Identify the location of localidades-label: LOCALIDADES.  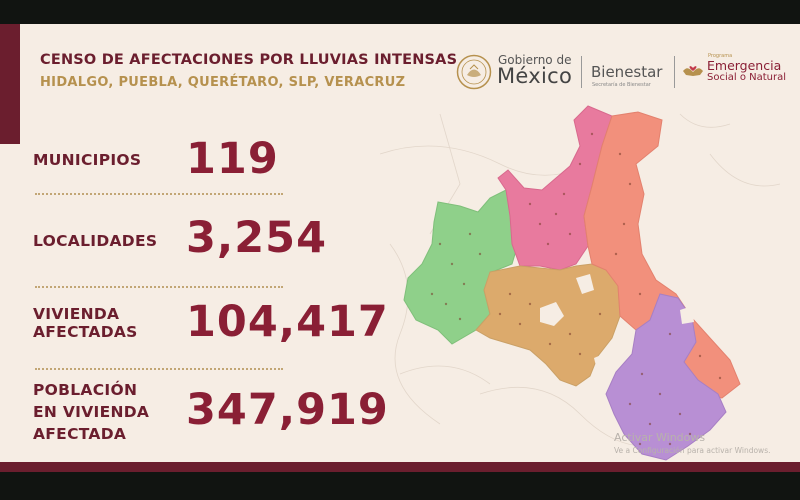
(95, 241).